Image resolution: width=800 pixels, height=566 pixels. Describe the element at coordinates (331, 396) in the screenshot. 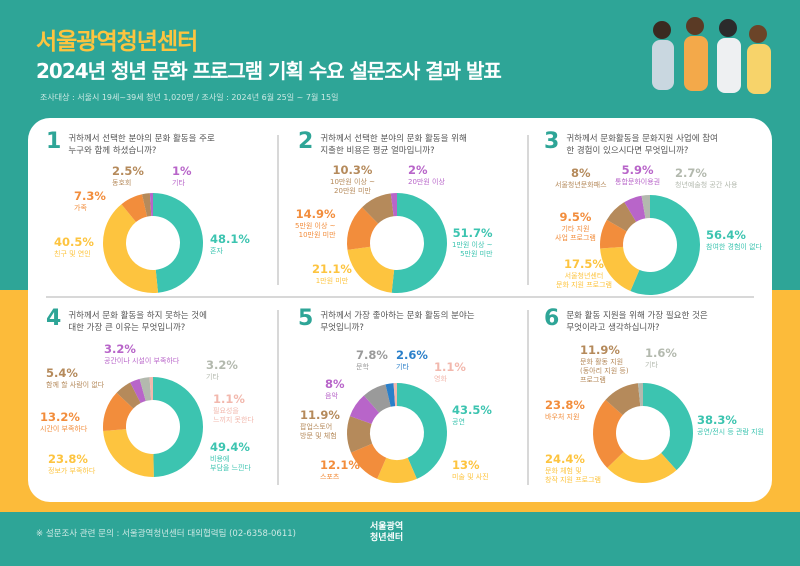

I see `category-label: 음악` at that location.